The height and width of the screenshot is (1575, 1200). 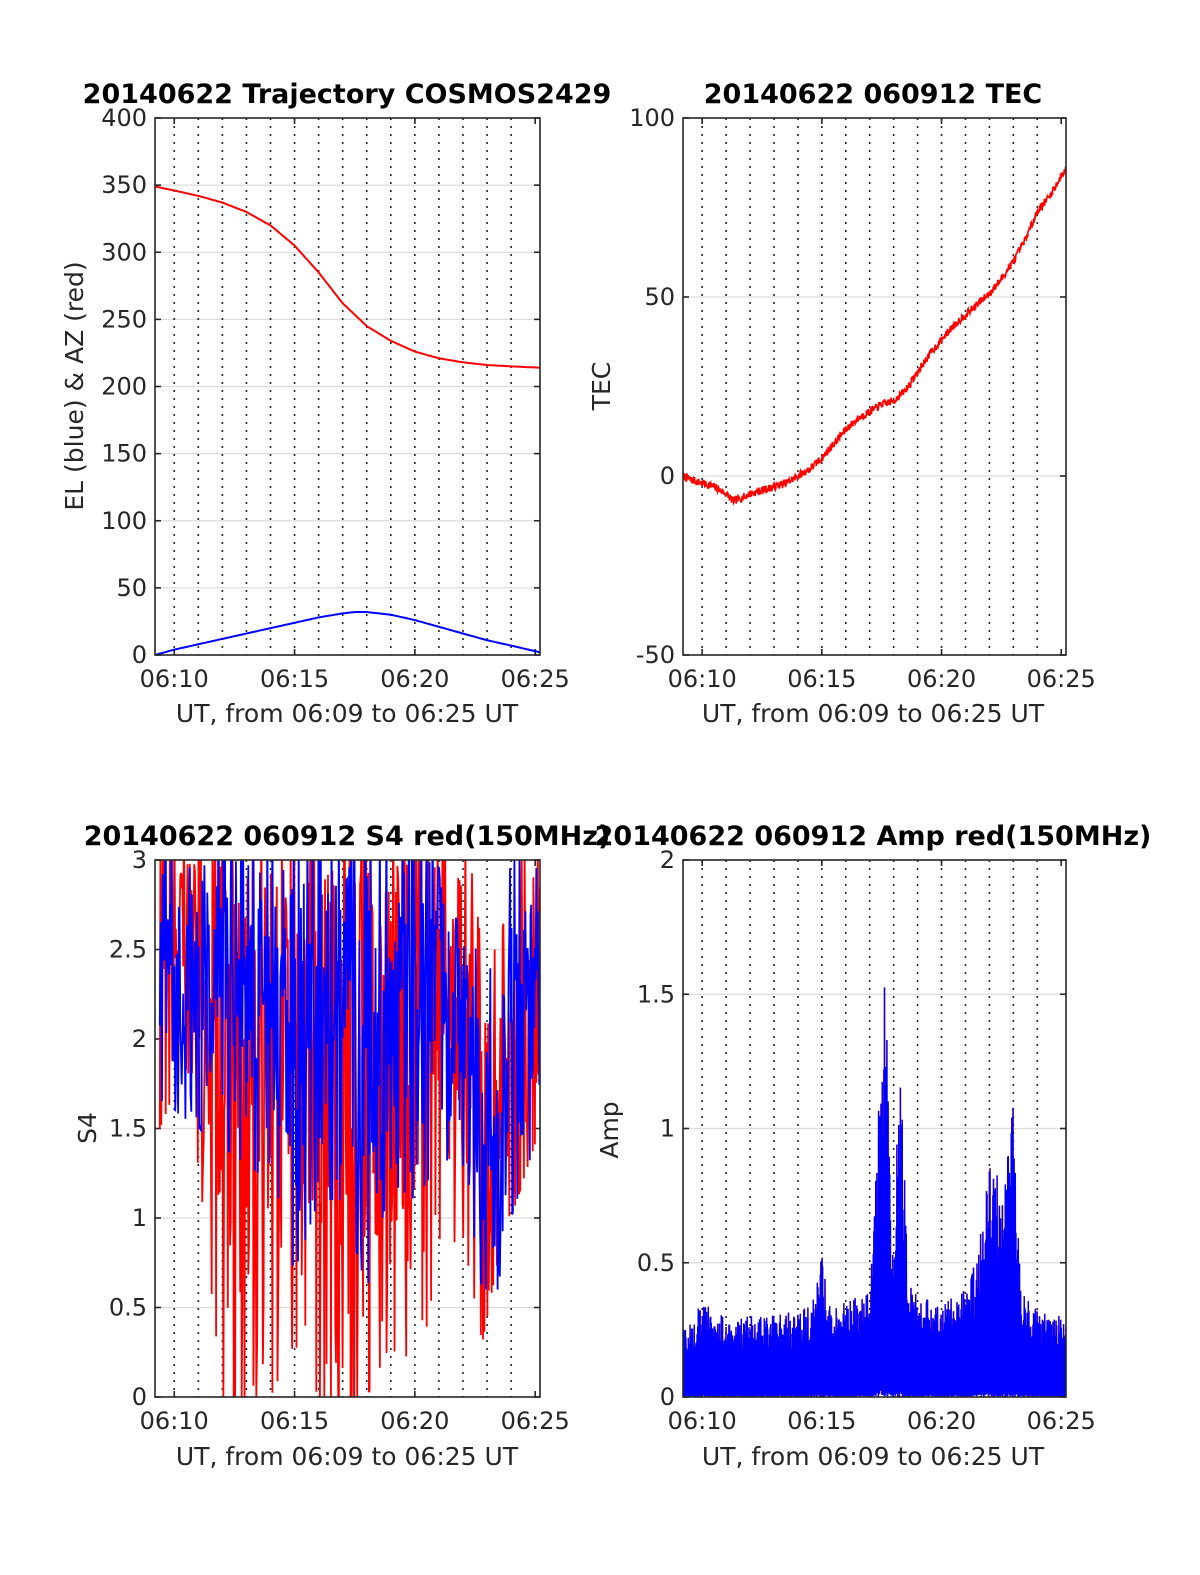 What do you see at coordinates (347, 94) in the screenshot?
I see `panel-title: 20140622 Trajectory COSMOS2429` at bounding box center [347, 94].